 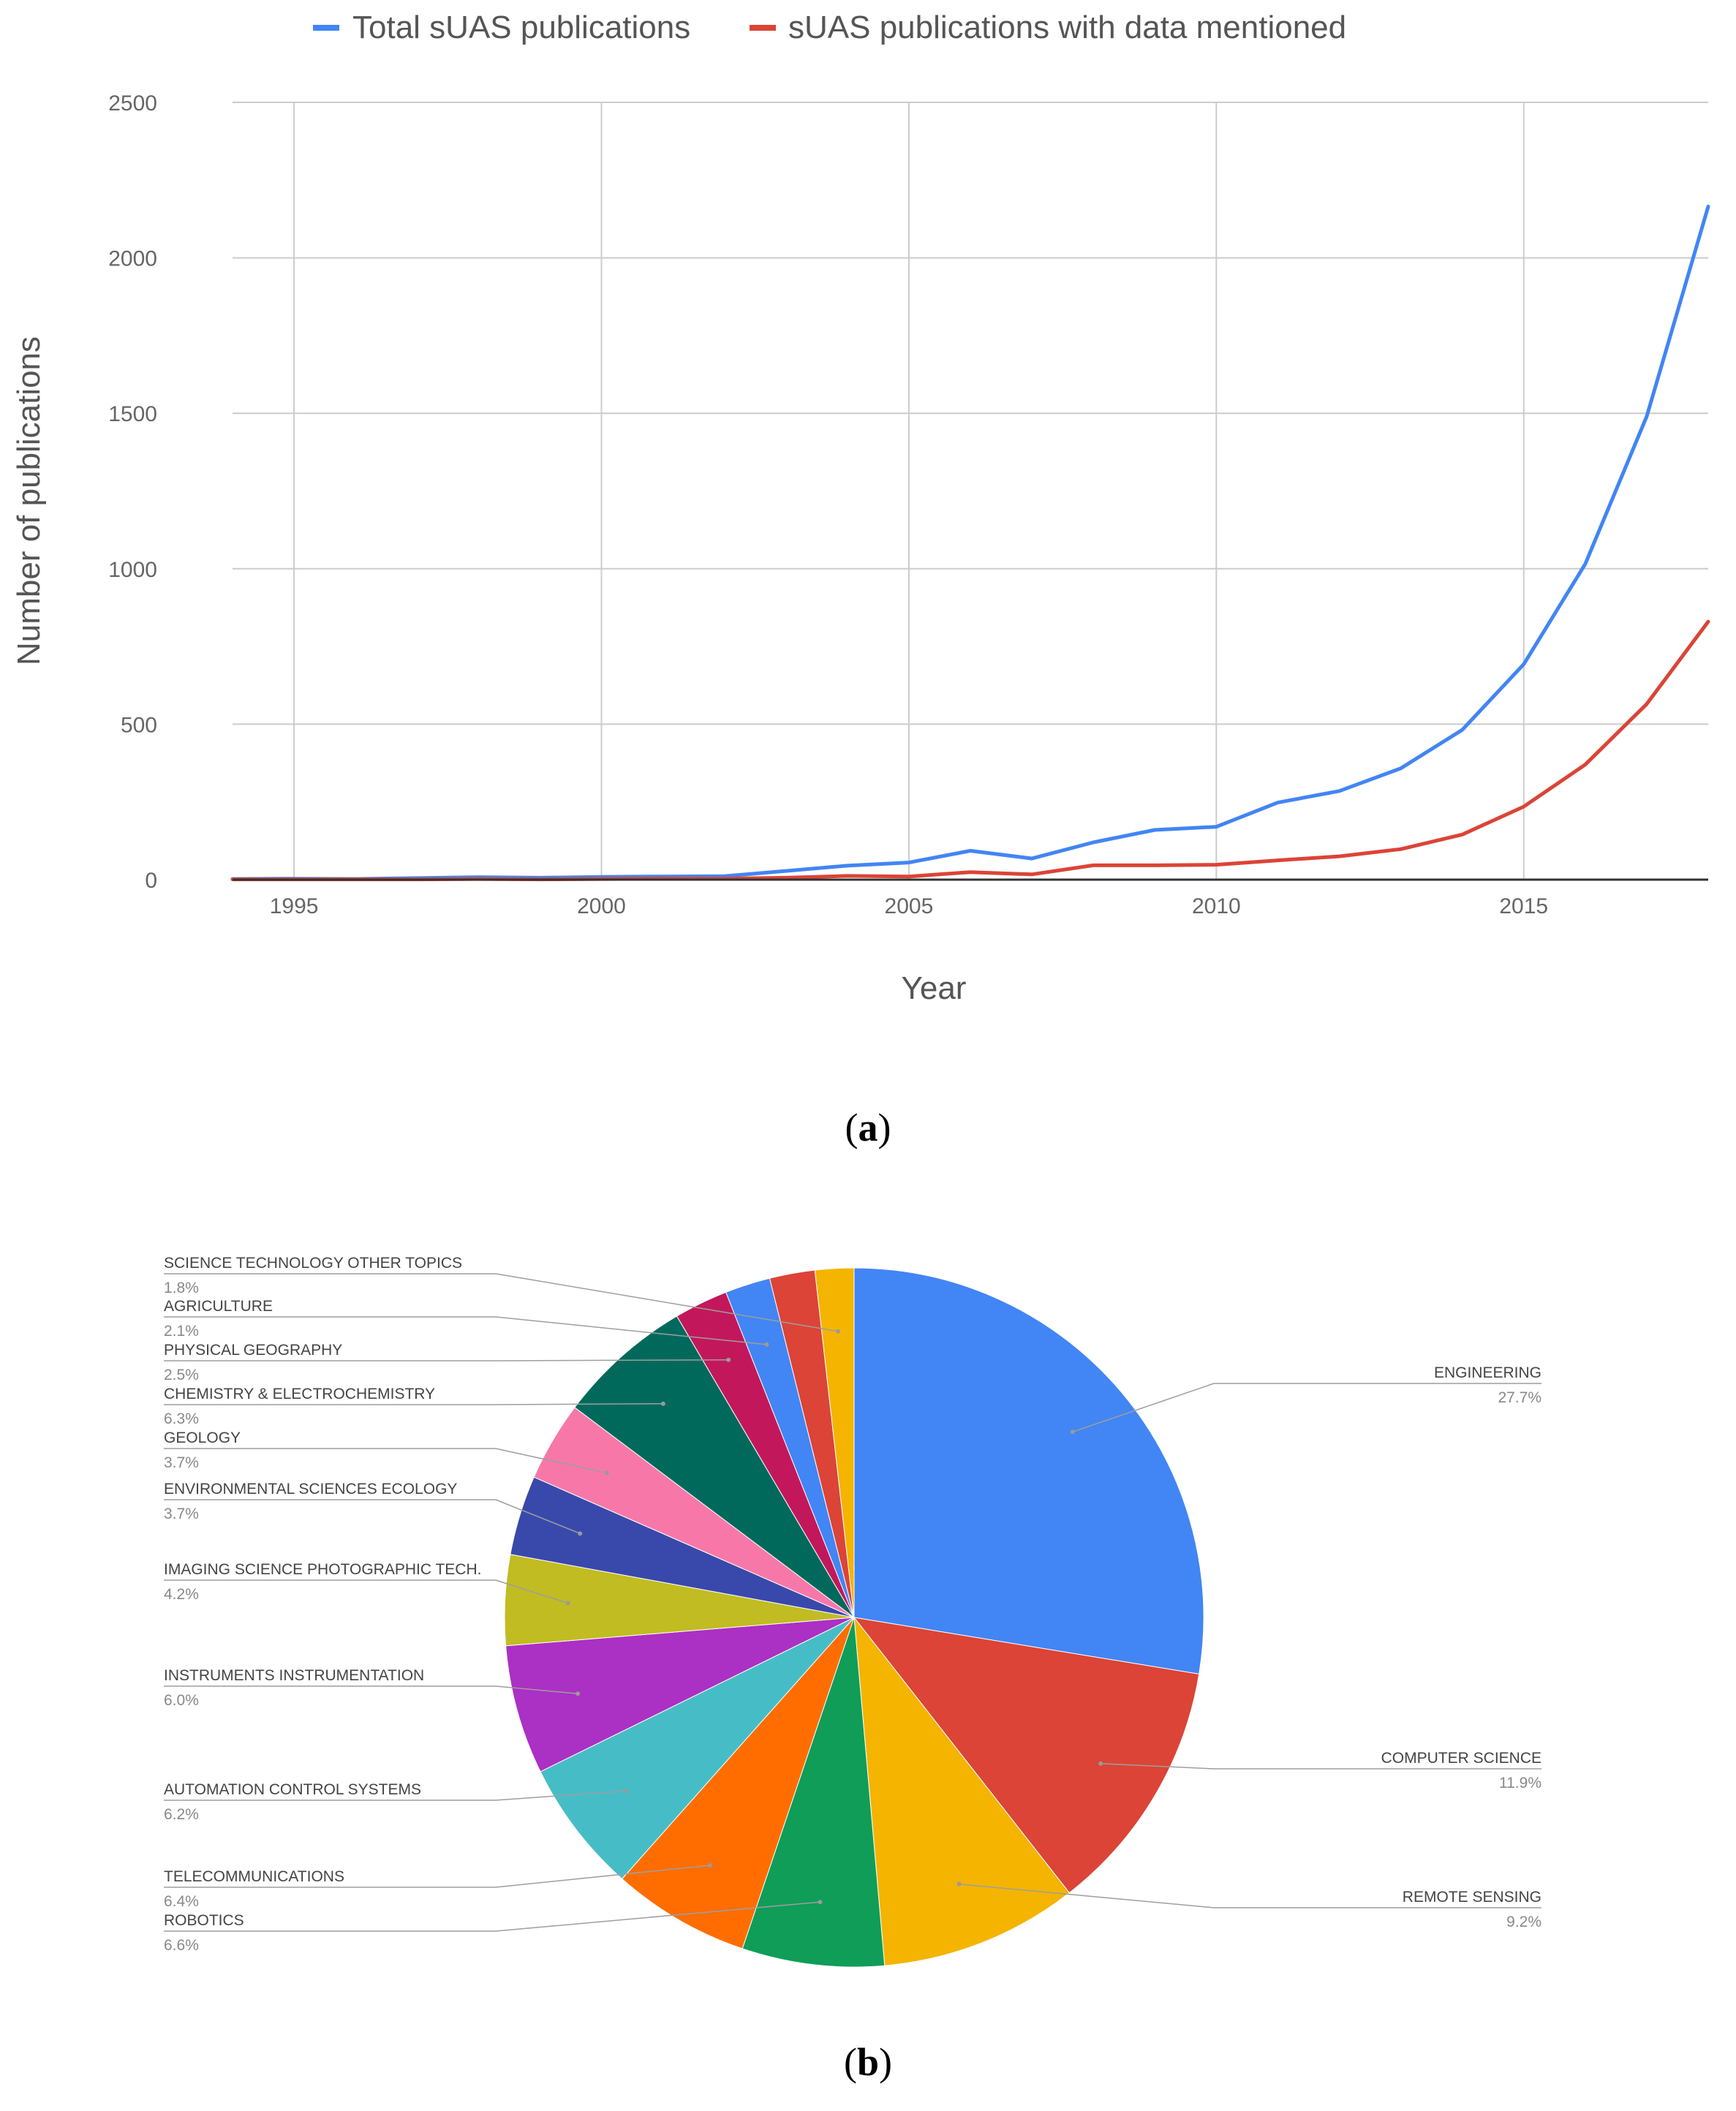 What do you see at coordinates (202, 1438) in the screenshot?
I see `pie-label-name: GEOLOGY` at bounding box center [202, 1438].